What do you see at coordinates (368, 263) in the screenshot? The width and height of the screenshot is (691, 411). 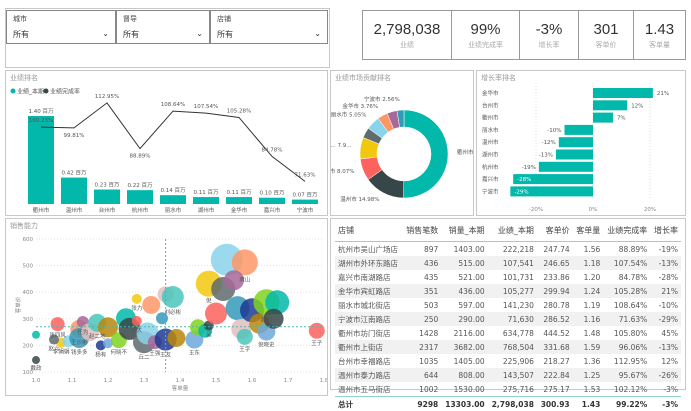 I see `table-cell: 湖州市外环东路店` at bounding box center [368, 263].